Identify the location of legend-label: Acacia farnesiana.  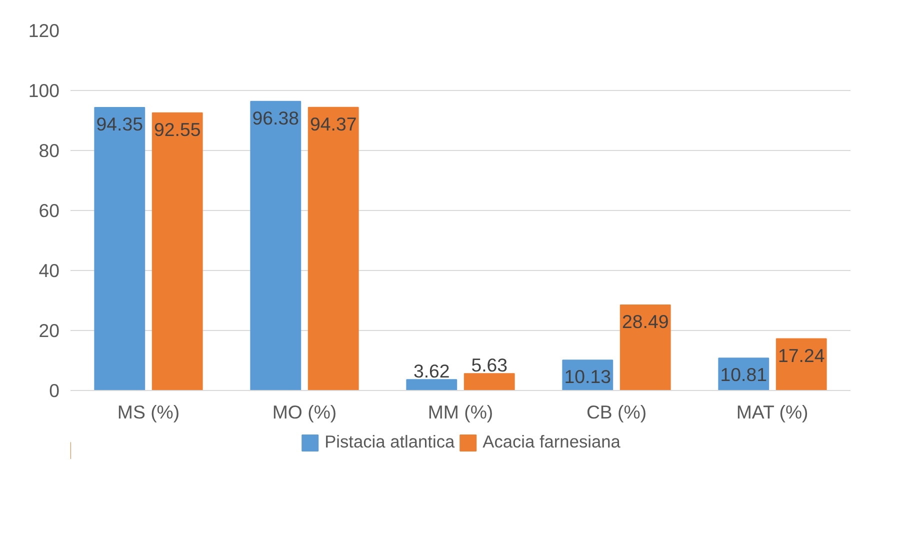
(551, 442).